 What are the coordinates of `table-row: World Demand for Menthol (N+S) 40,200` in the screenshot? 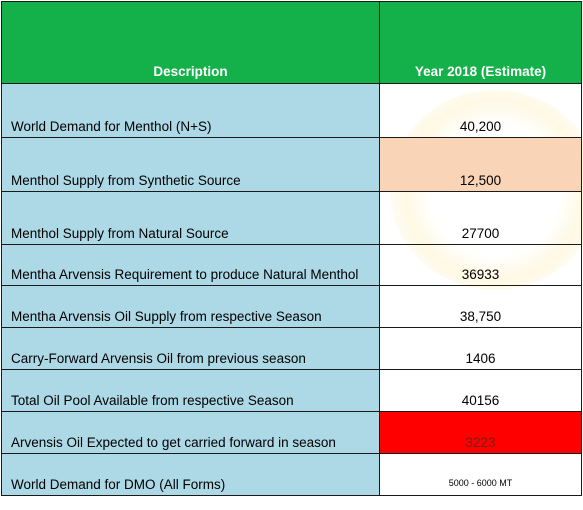 It's located at (291, 110).